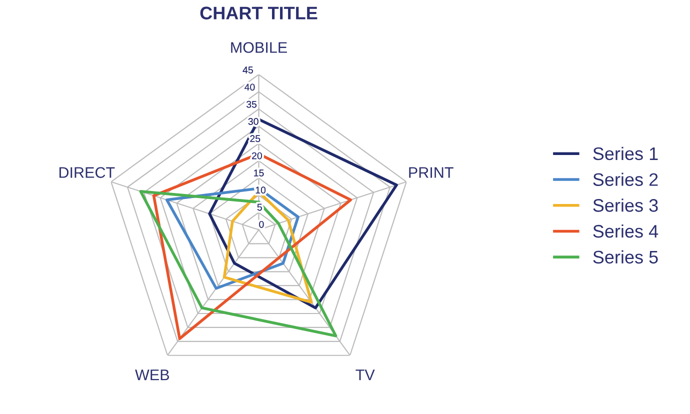 This screenshot has height=414, width=690. What do you see at coordinates (259, 173) in the screenshot?
I see `y-tick-label: 15` at bounding box center [259, 173].